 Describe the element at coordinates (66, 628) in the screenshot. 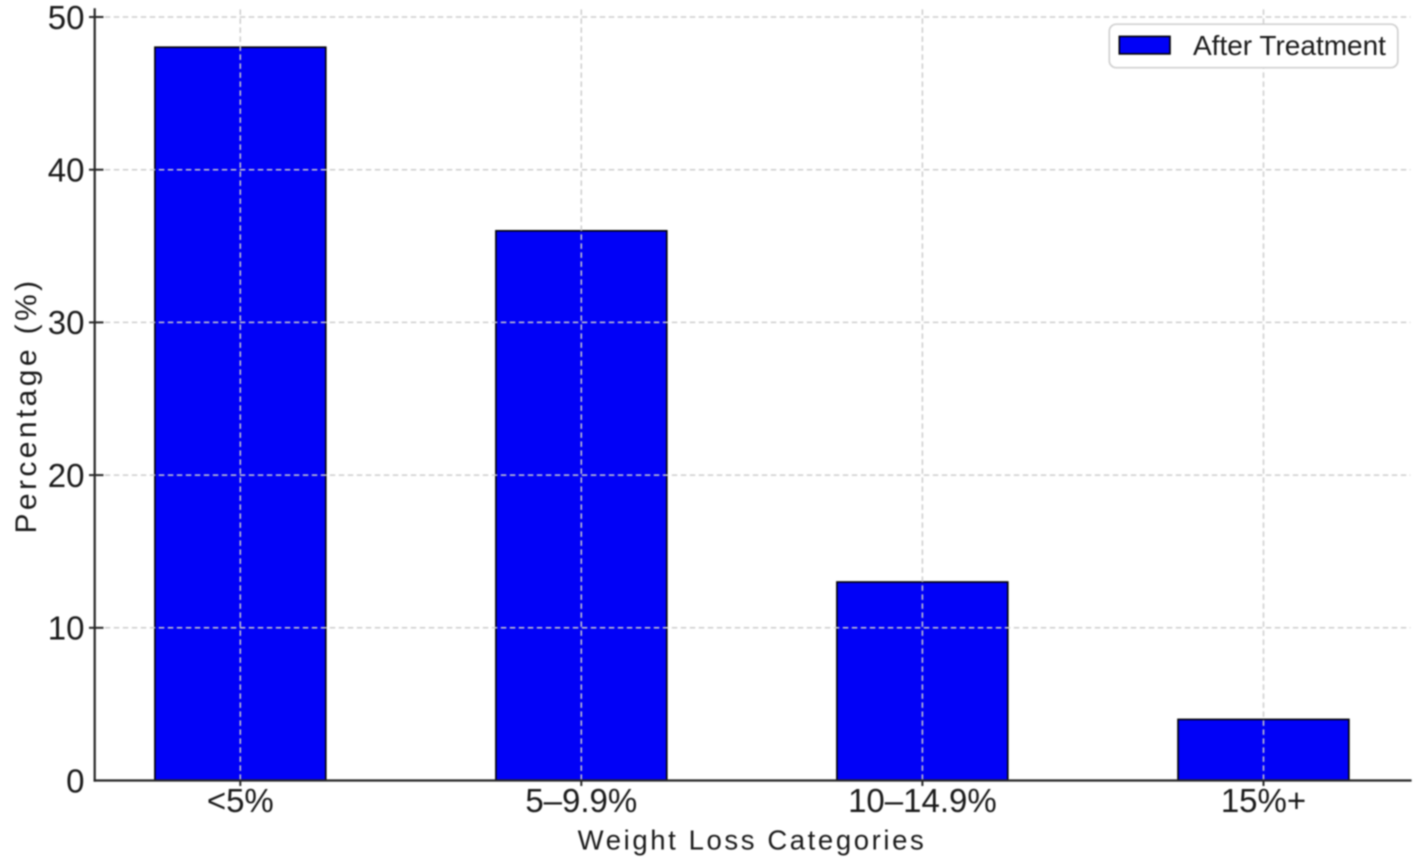

I see `svg-text: 10` at that location.